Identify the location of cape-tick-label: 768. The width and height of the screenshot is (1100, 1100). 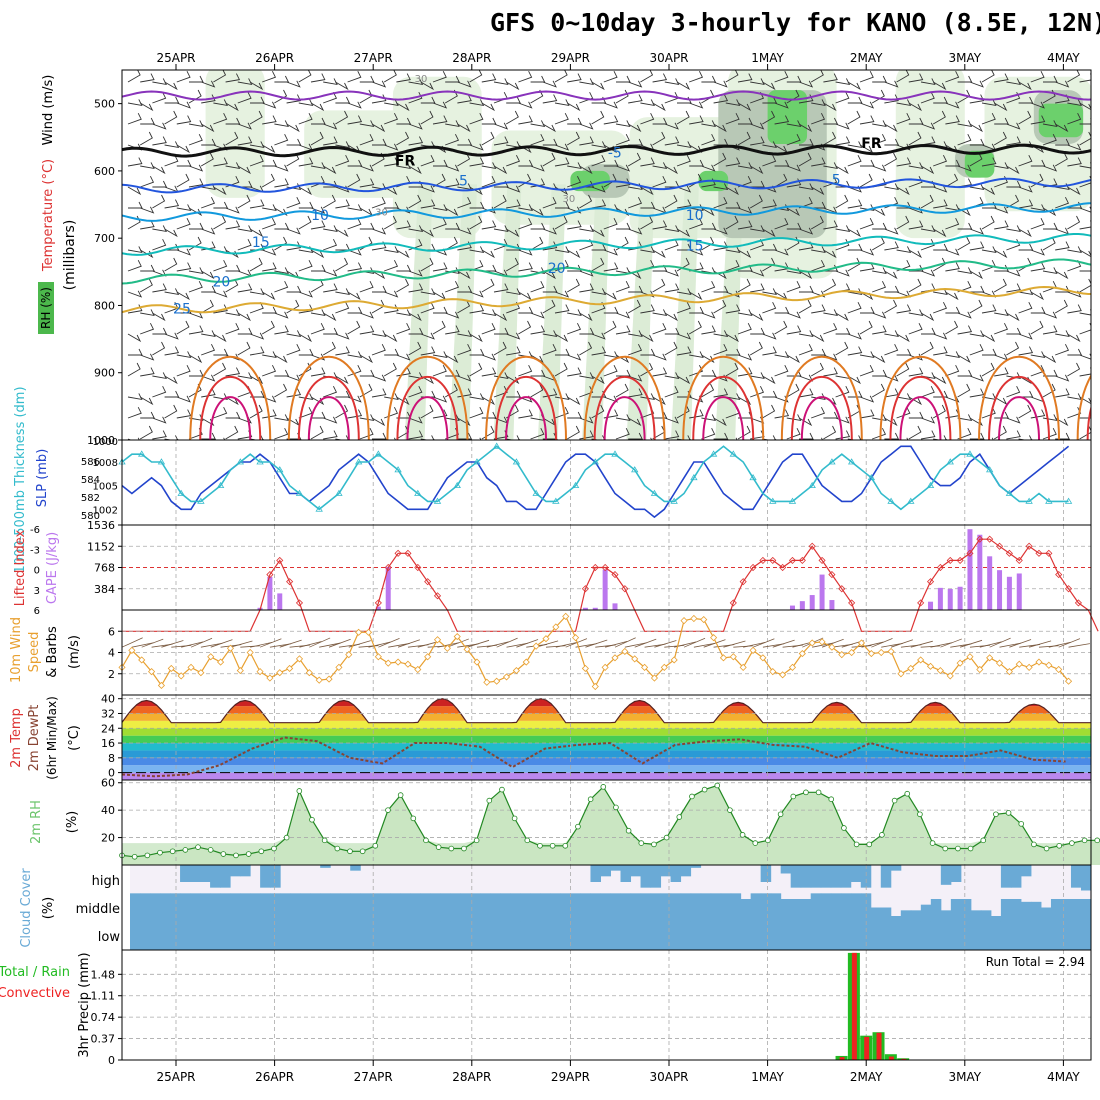
(104, 568).